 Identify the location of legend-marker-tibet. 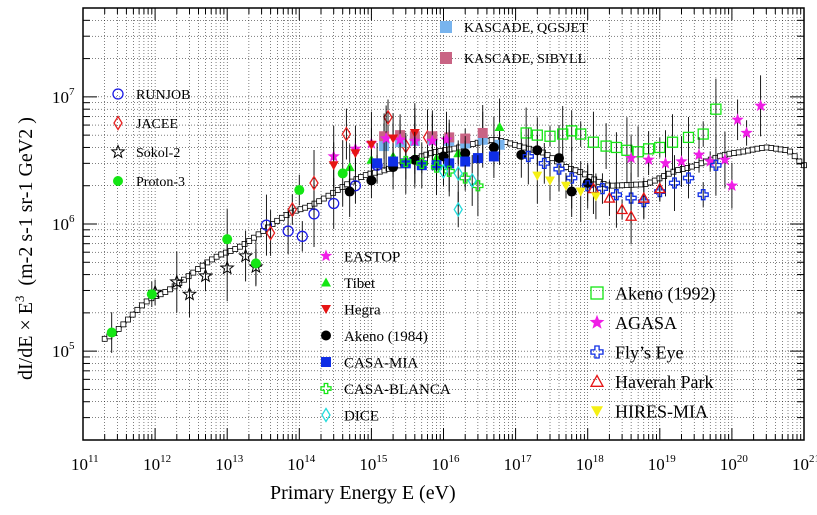
(326, 282).